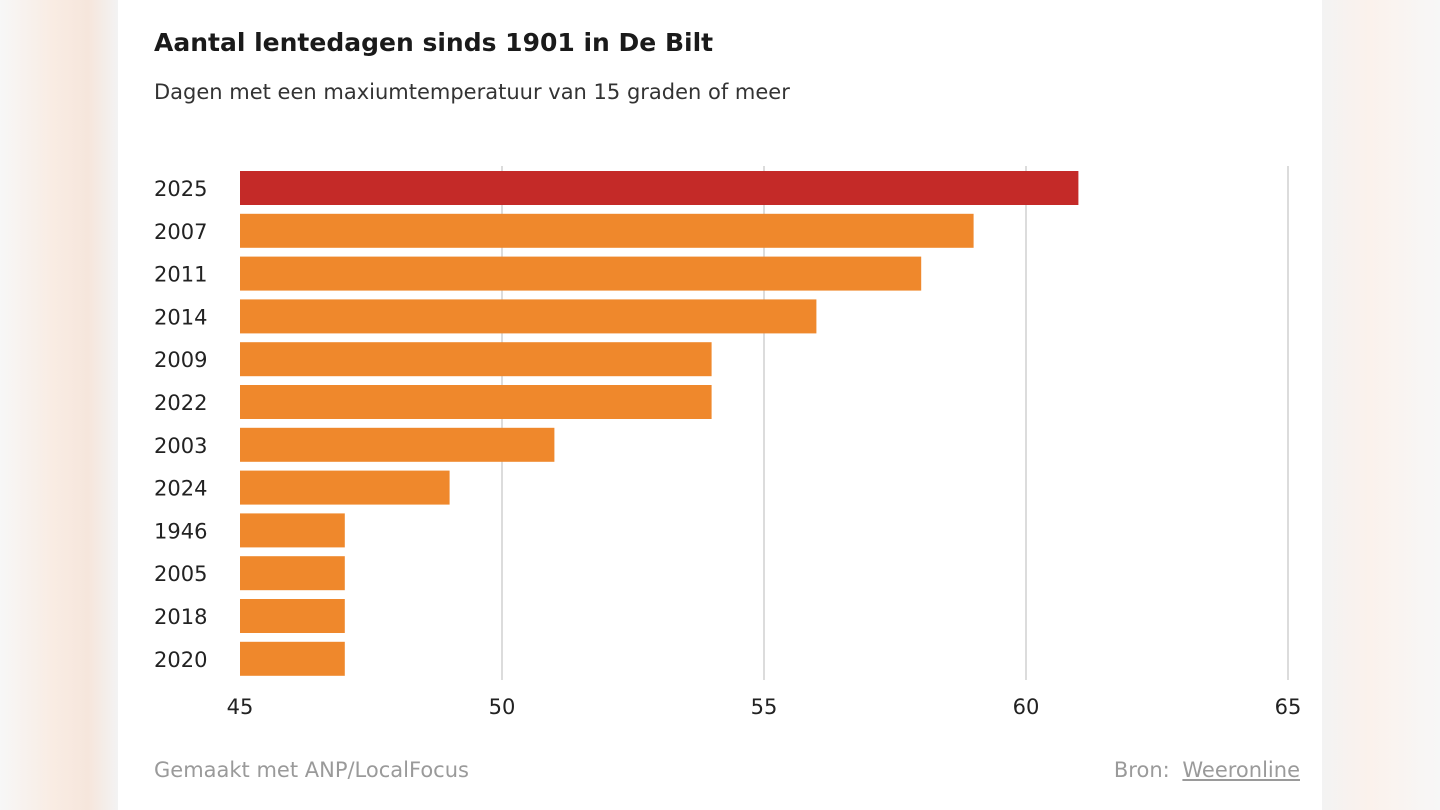  What do you see at coordinates (345, 487) in the screenshot?
I see `bar-2024` at bounding box center [345, 487].